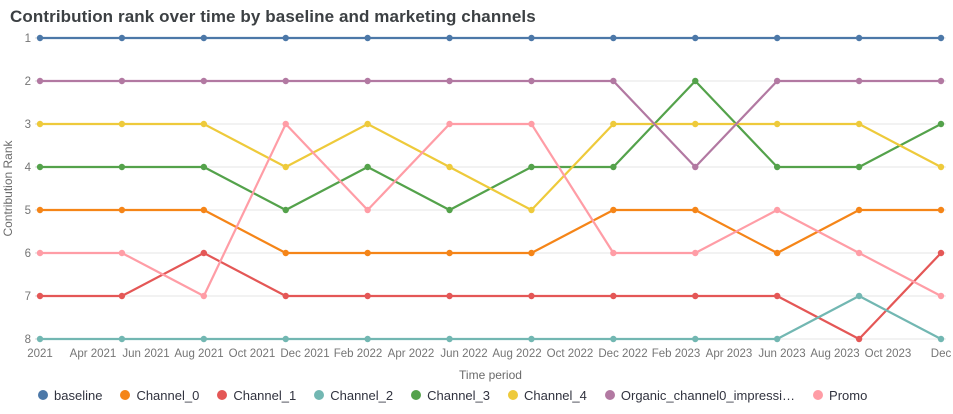  Describe the element at coordinates (8, 187) in the screenshot. I see `y-axis-title: Contribution Rank` at that location.